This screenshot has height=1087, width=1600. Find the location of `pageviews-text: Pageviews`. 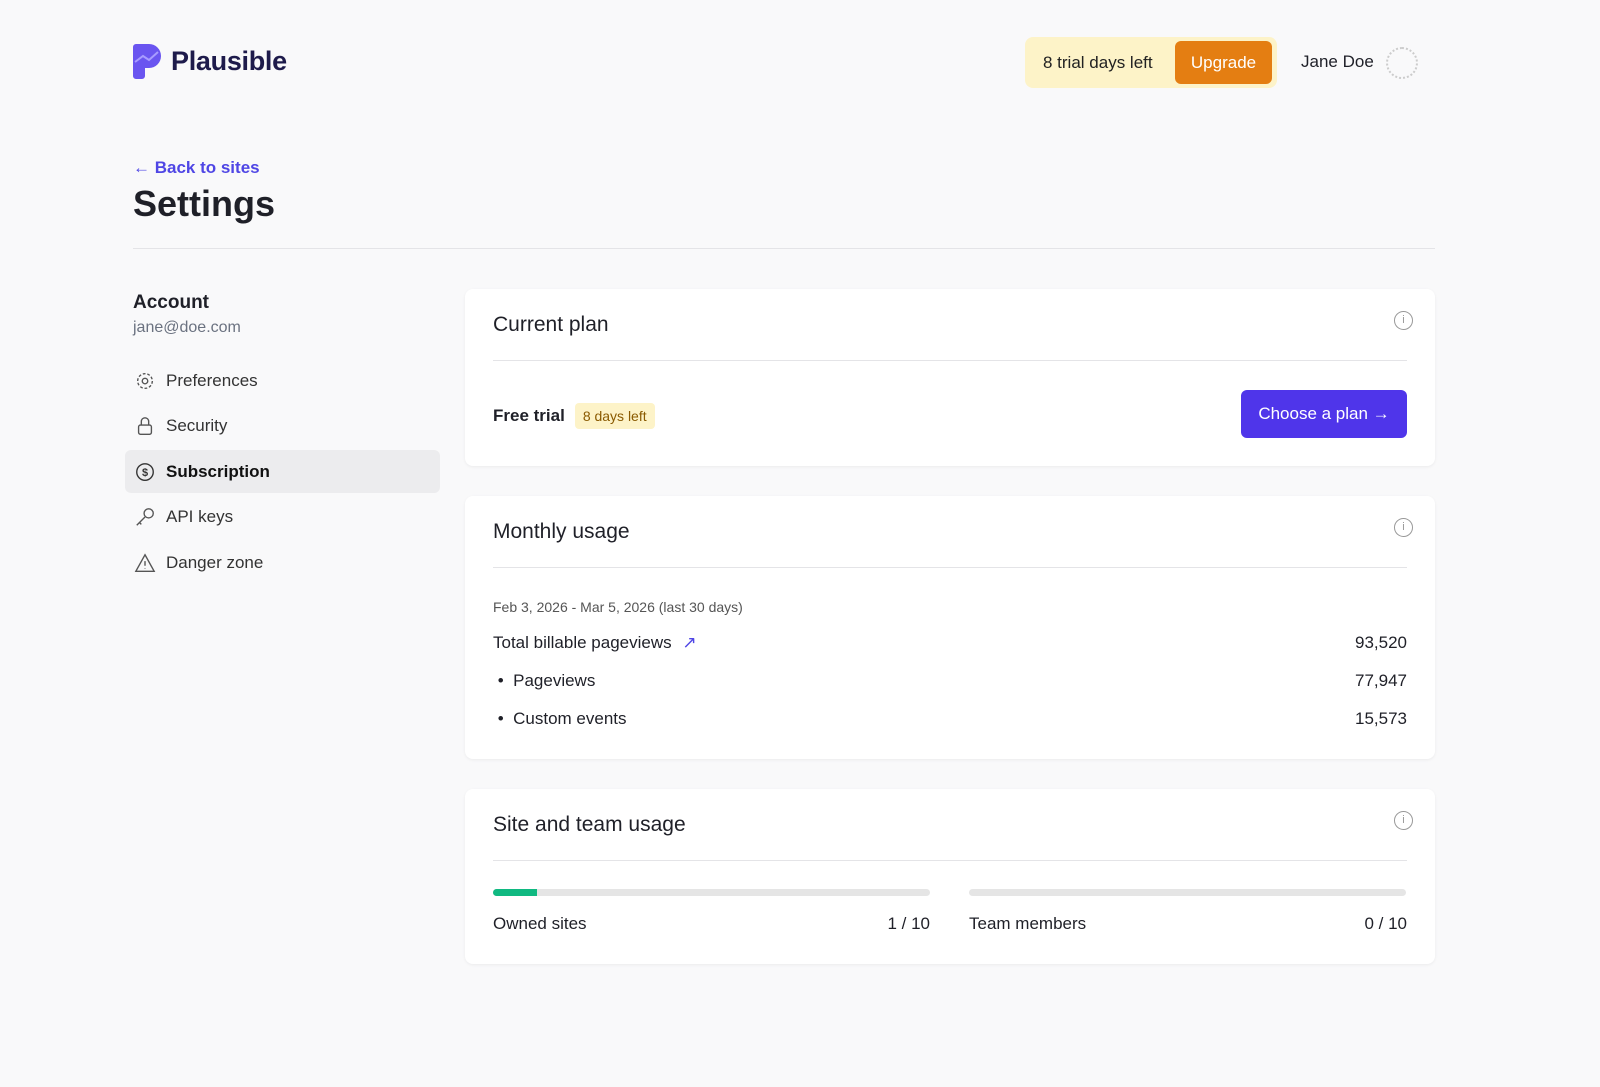

pageviews-text: Pageviews is located at coordinates (554, 680).